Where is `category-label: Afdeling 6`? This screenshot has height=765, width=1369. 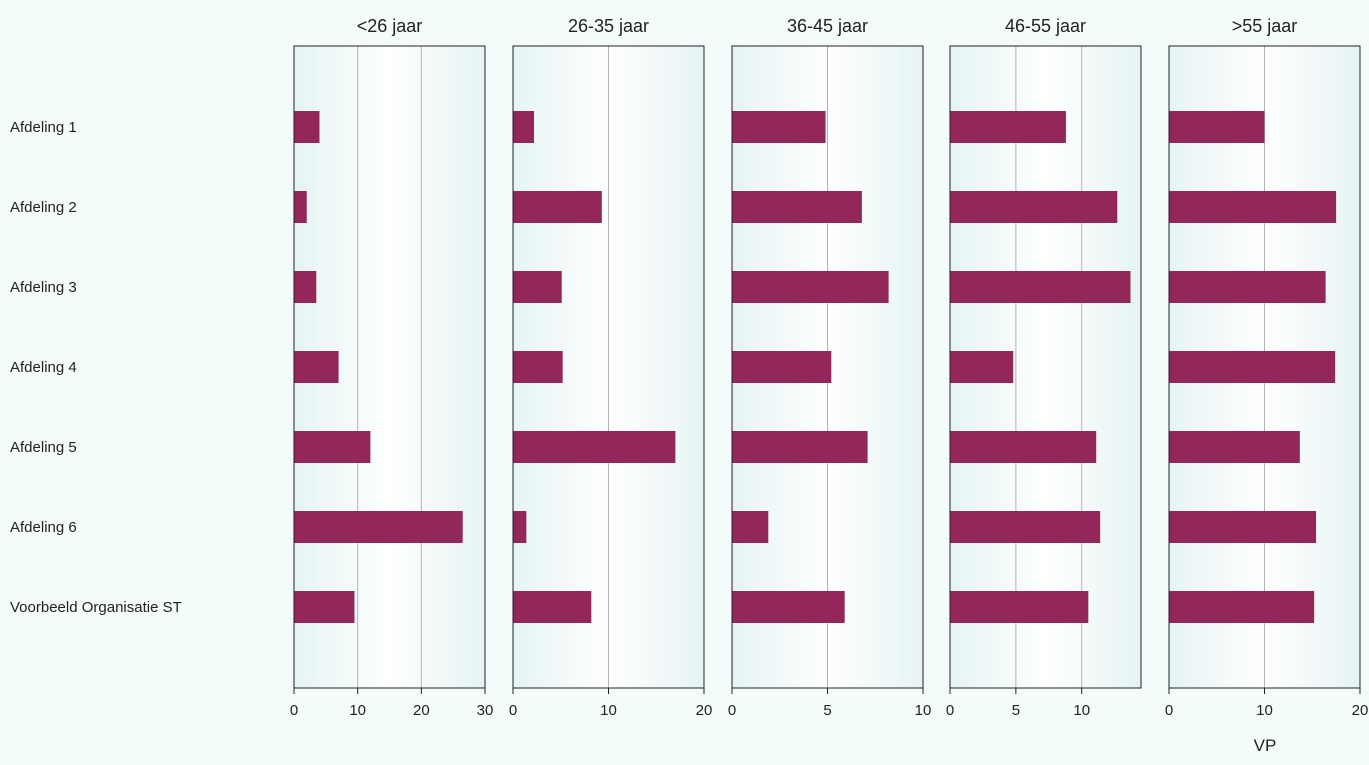
category-label: Afdeling 6 is located at coordinates (43, 527).